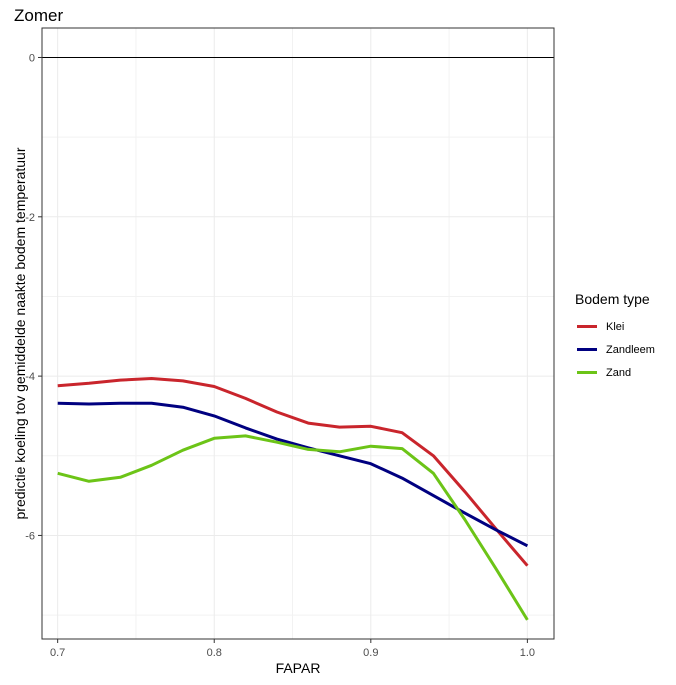  What do you see at coordinates (612, 299) in the screenshot?
I see `legend-title: Bodem type` at bounding box center [612, 299].